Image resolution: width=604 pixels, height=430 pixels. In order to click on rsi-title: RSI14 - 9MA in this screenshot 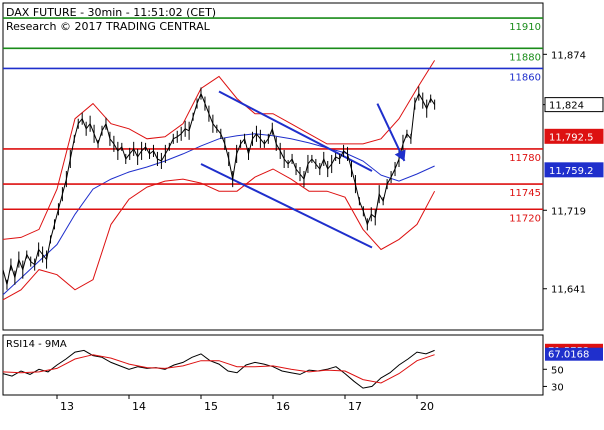, I will do `click(36, 344)`.